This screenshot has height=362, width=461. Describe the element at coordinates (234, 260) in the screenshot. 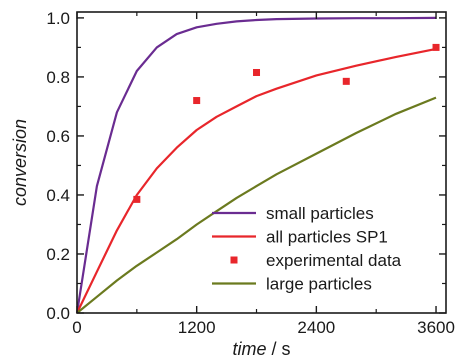

I see `legend-swatch-marker` at that location.